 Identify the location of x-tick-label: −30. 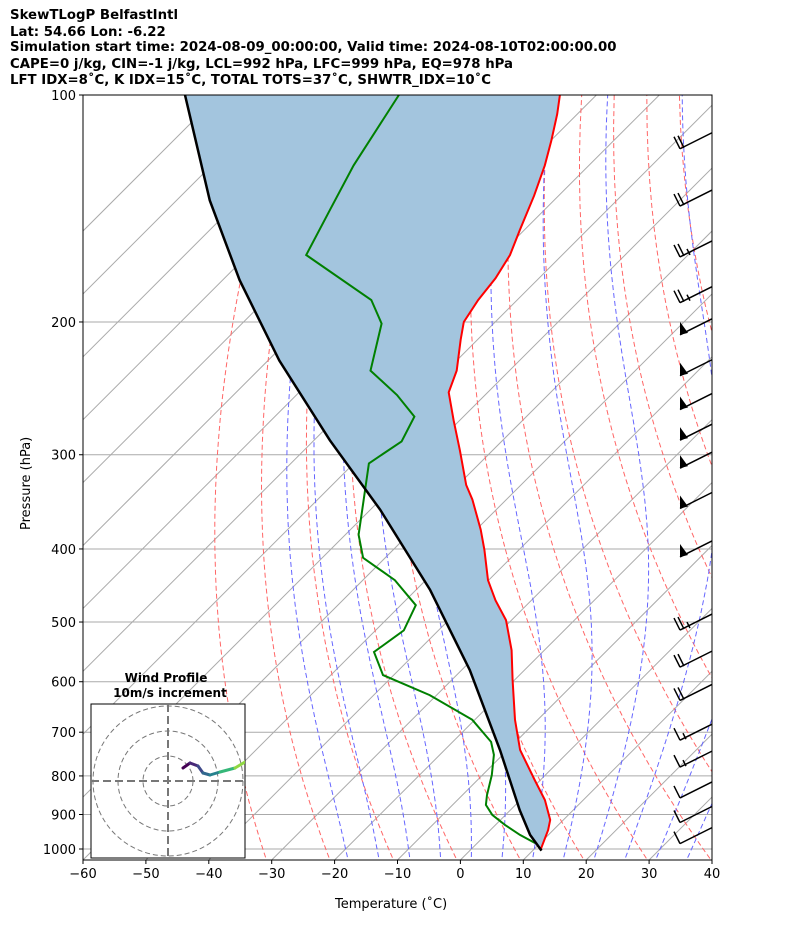
(271, 874).